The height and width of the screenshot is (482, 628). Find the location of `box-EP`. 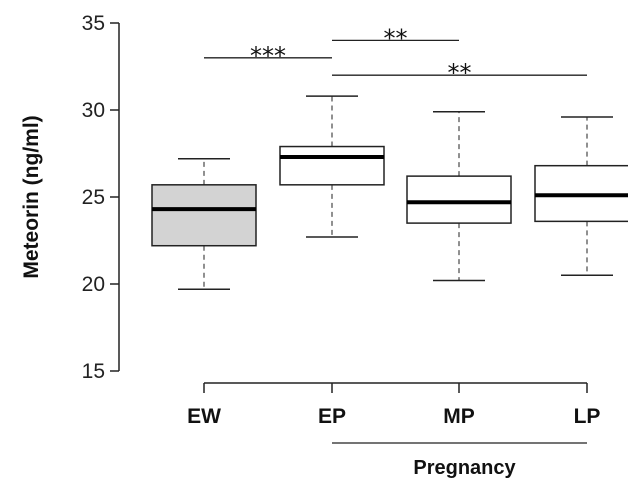

box-EP is located at coordinates (332, 166).